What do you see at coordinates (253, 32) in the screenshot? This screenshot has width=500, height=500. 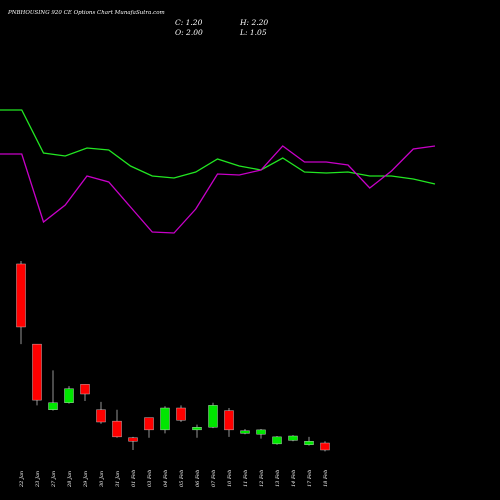 I see `low-label: L: 1.05` at bounding box center [253, 32].